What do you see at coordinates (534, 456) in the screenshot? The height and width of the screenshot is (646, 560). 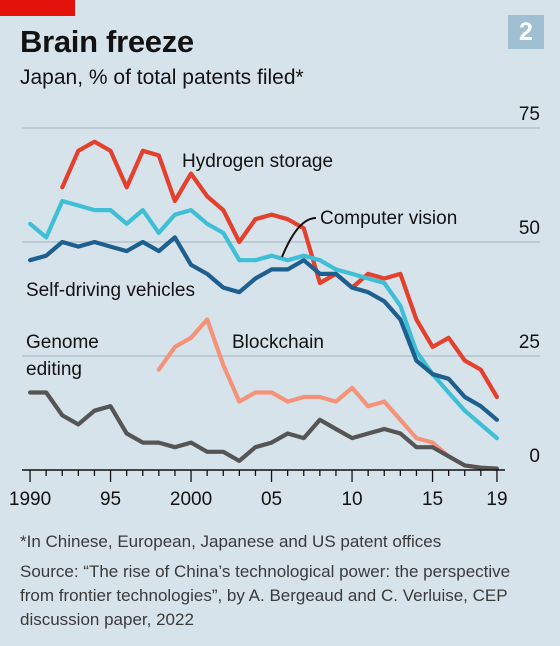 I see `y-tick-label: 0` at bounding box center [534, 456].